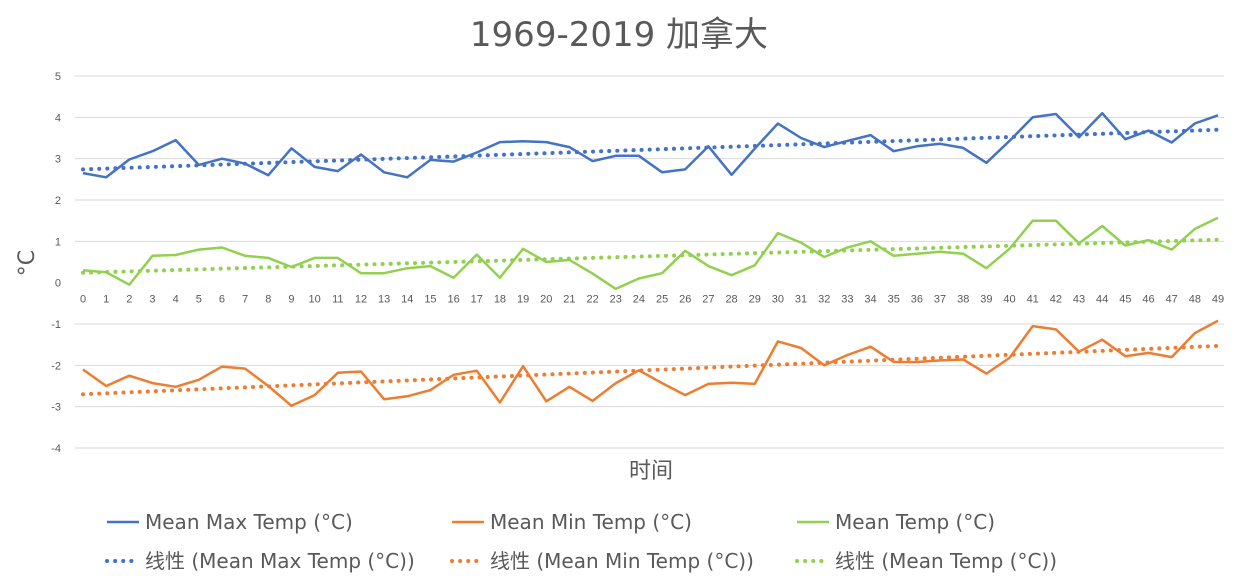 This screenshot has width=1238, height=587. I want to click on x-tick-label: 35, so click(894, 300).